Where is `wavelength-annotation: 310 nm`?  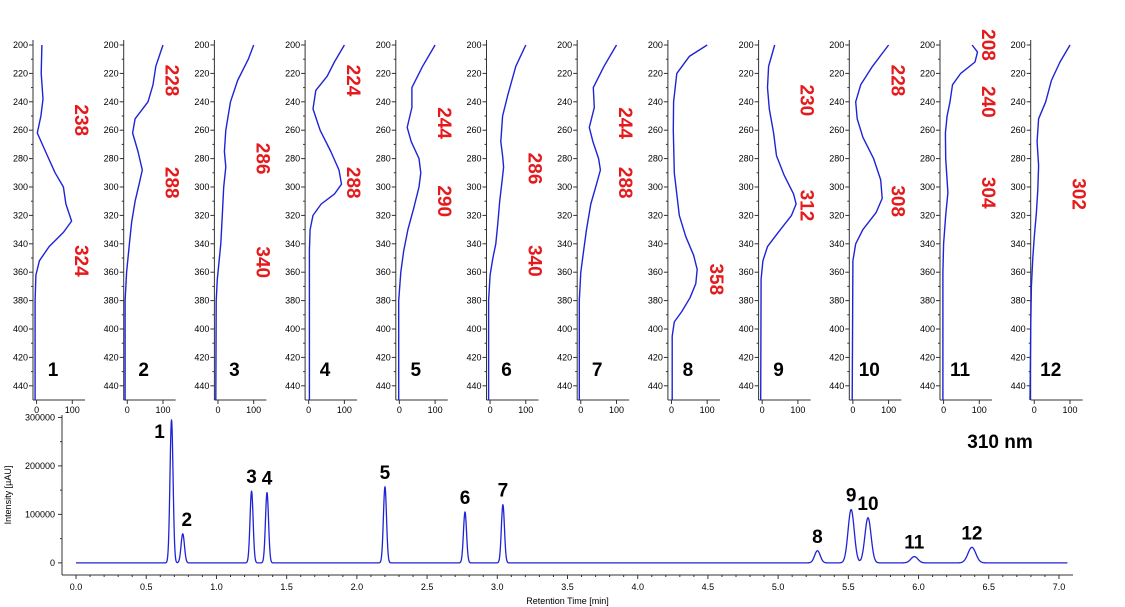
wavelength-annotation: 310 nm is located at coordinates (999, 442).